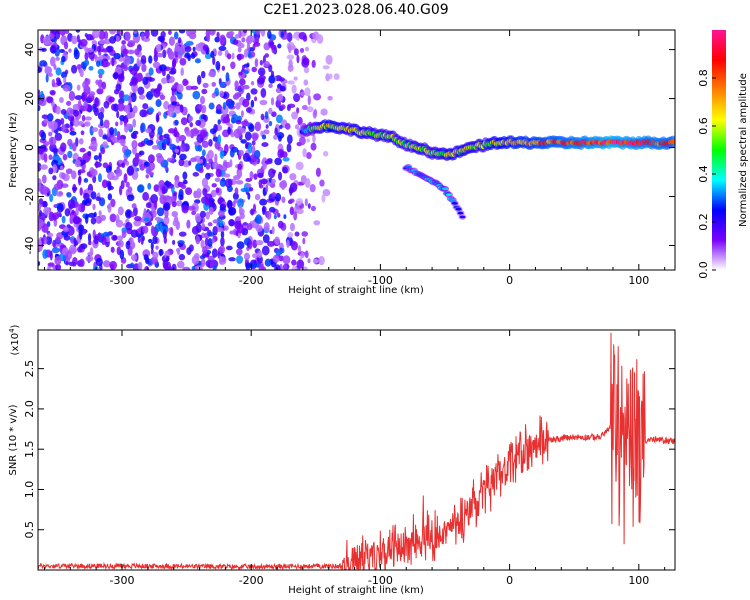  Describe the element at coordinates (29, 490) in the screenshot. I see `y-tick-label: 1.0` at that location.